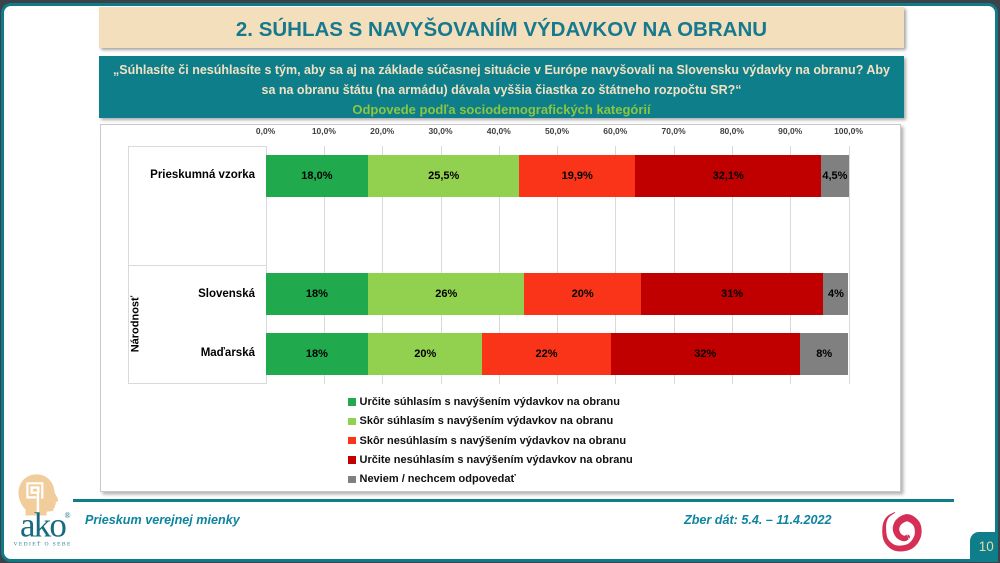  Describe the element at coordinates (43, 525) in the screenshot. I see `svg-text: ako` at that location.